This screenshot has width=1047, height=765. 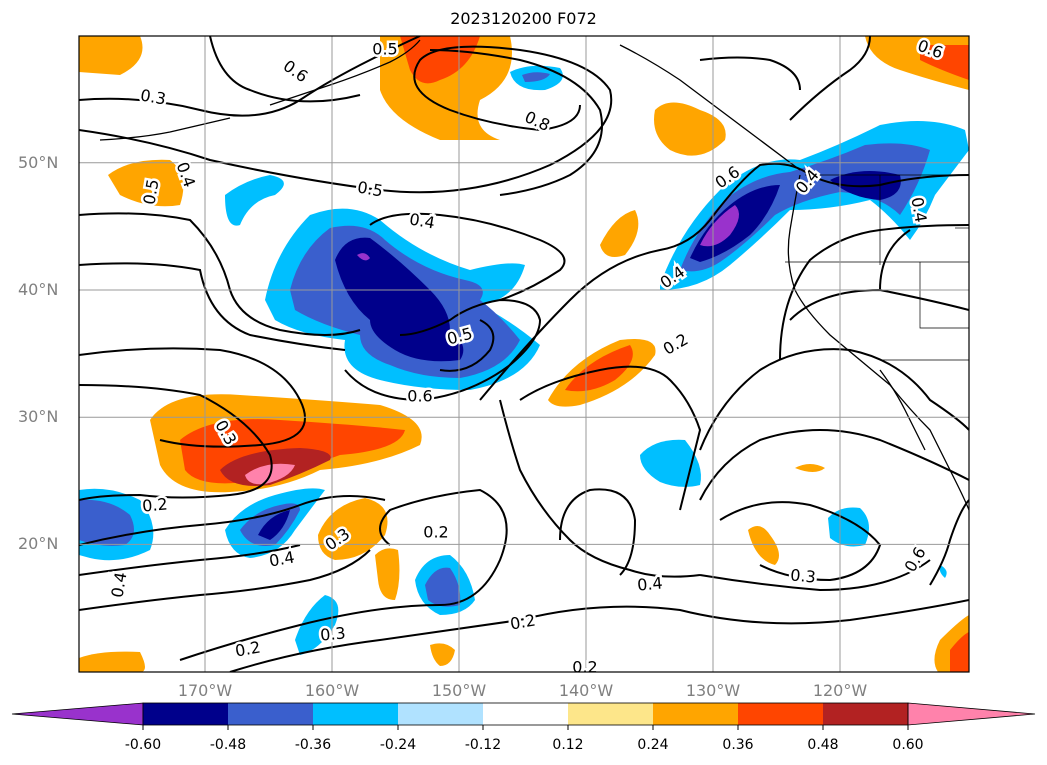 I want to click on lon-label: 120°W, so click(x=840, y=690).